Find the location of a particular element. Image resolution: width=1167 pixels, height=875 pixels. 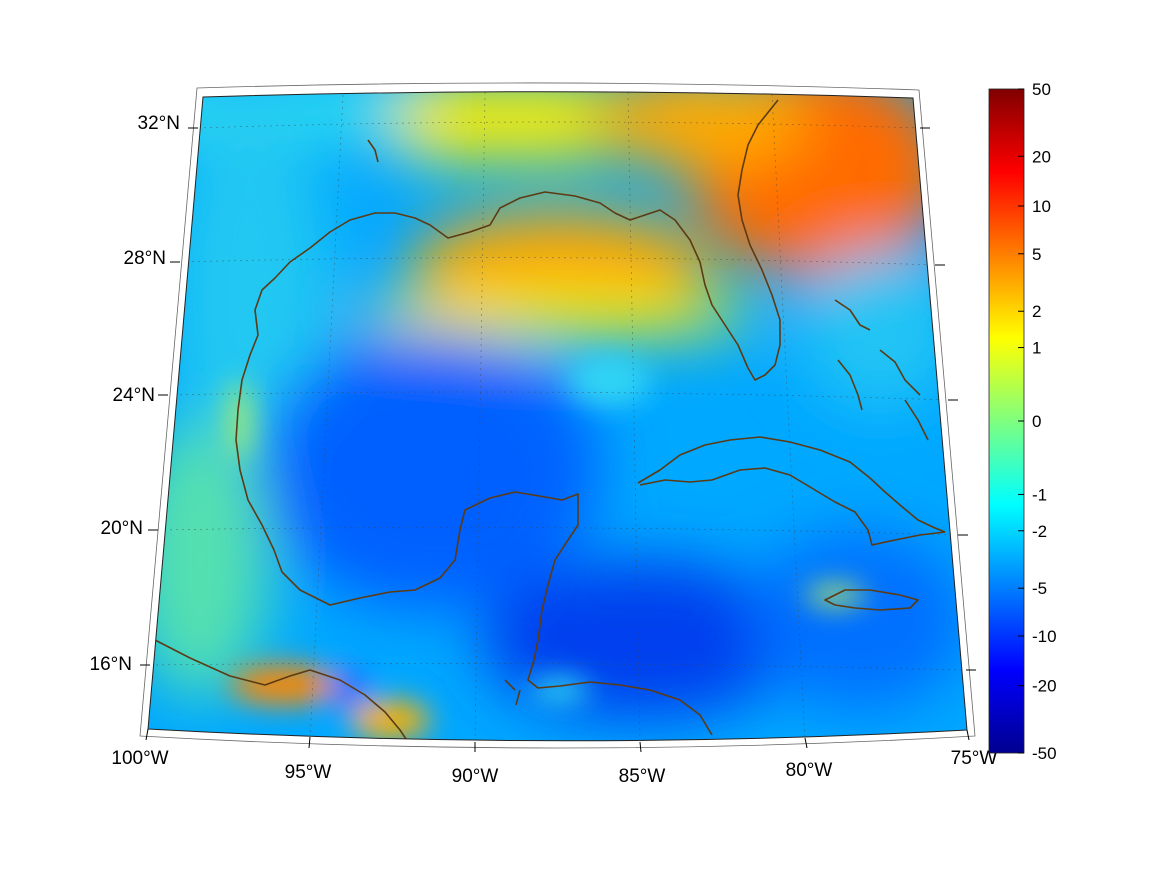

colorbar-tick-label: -50 is located at coordinates (1044, 753).